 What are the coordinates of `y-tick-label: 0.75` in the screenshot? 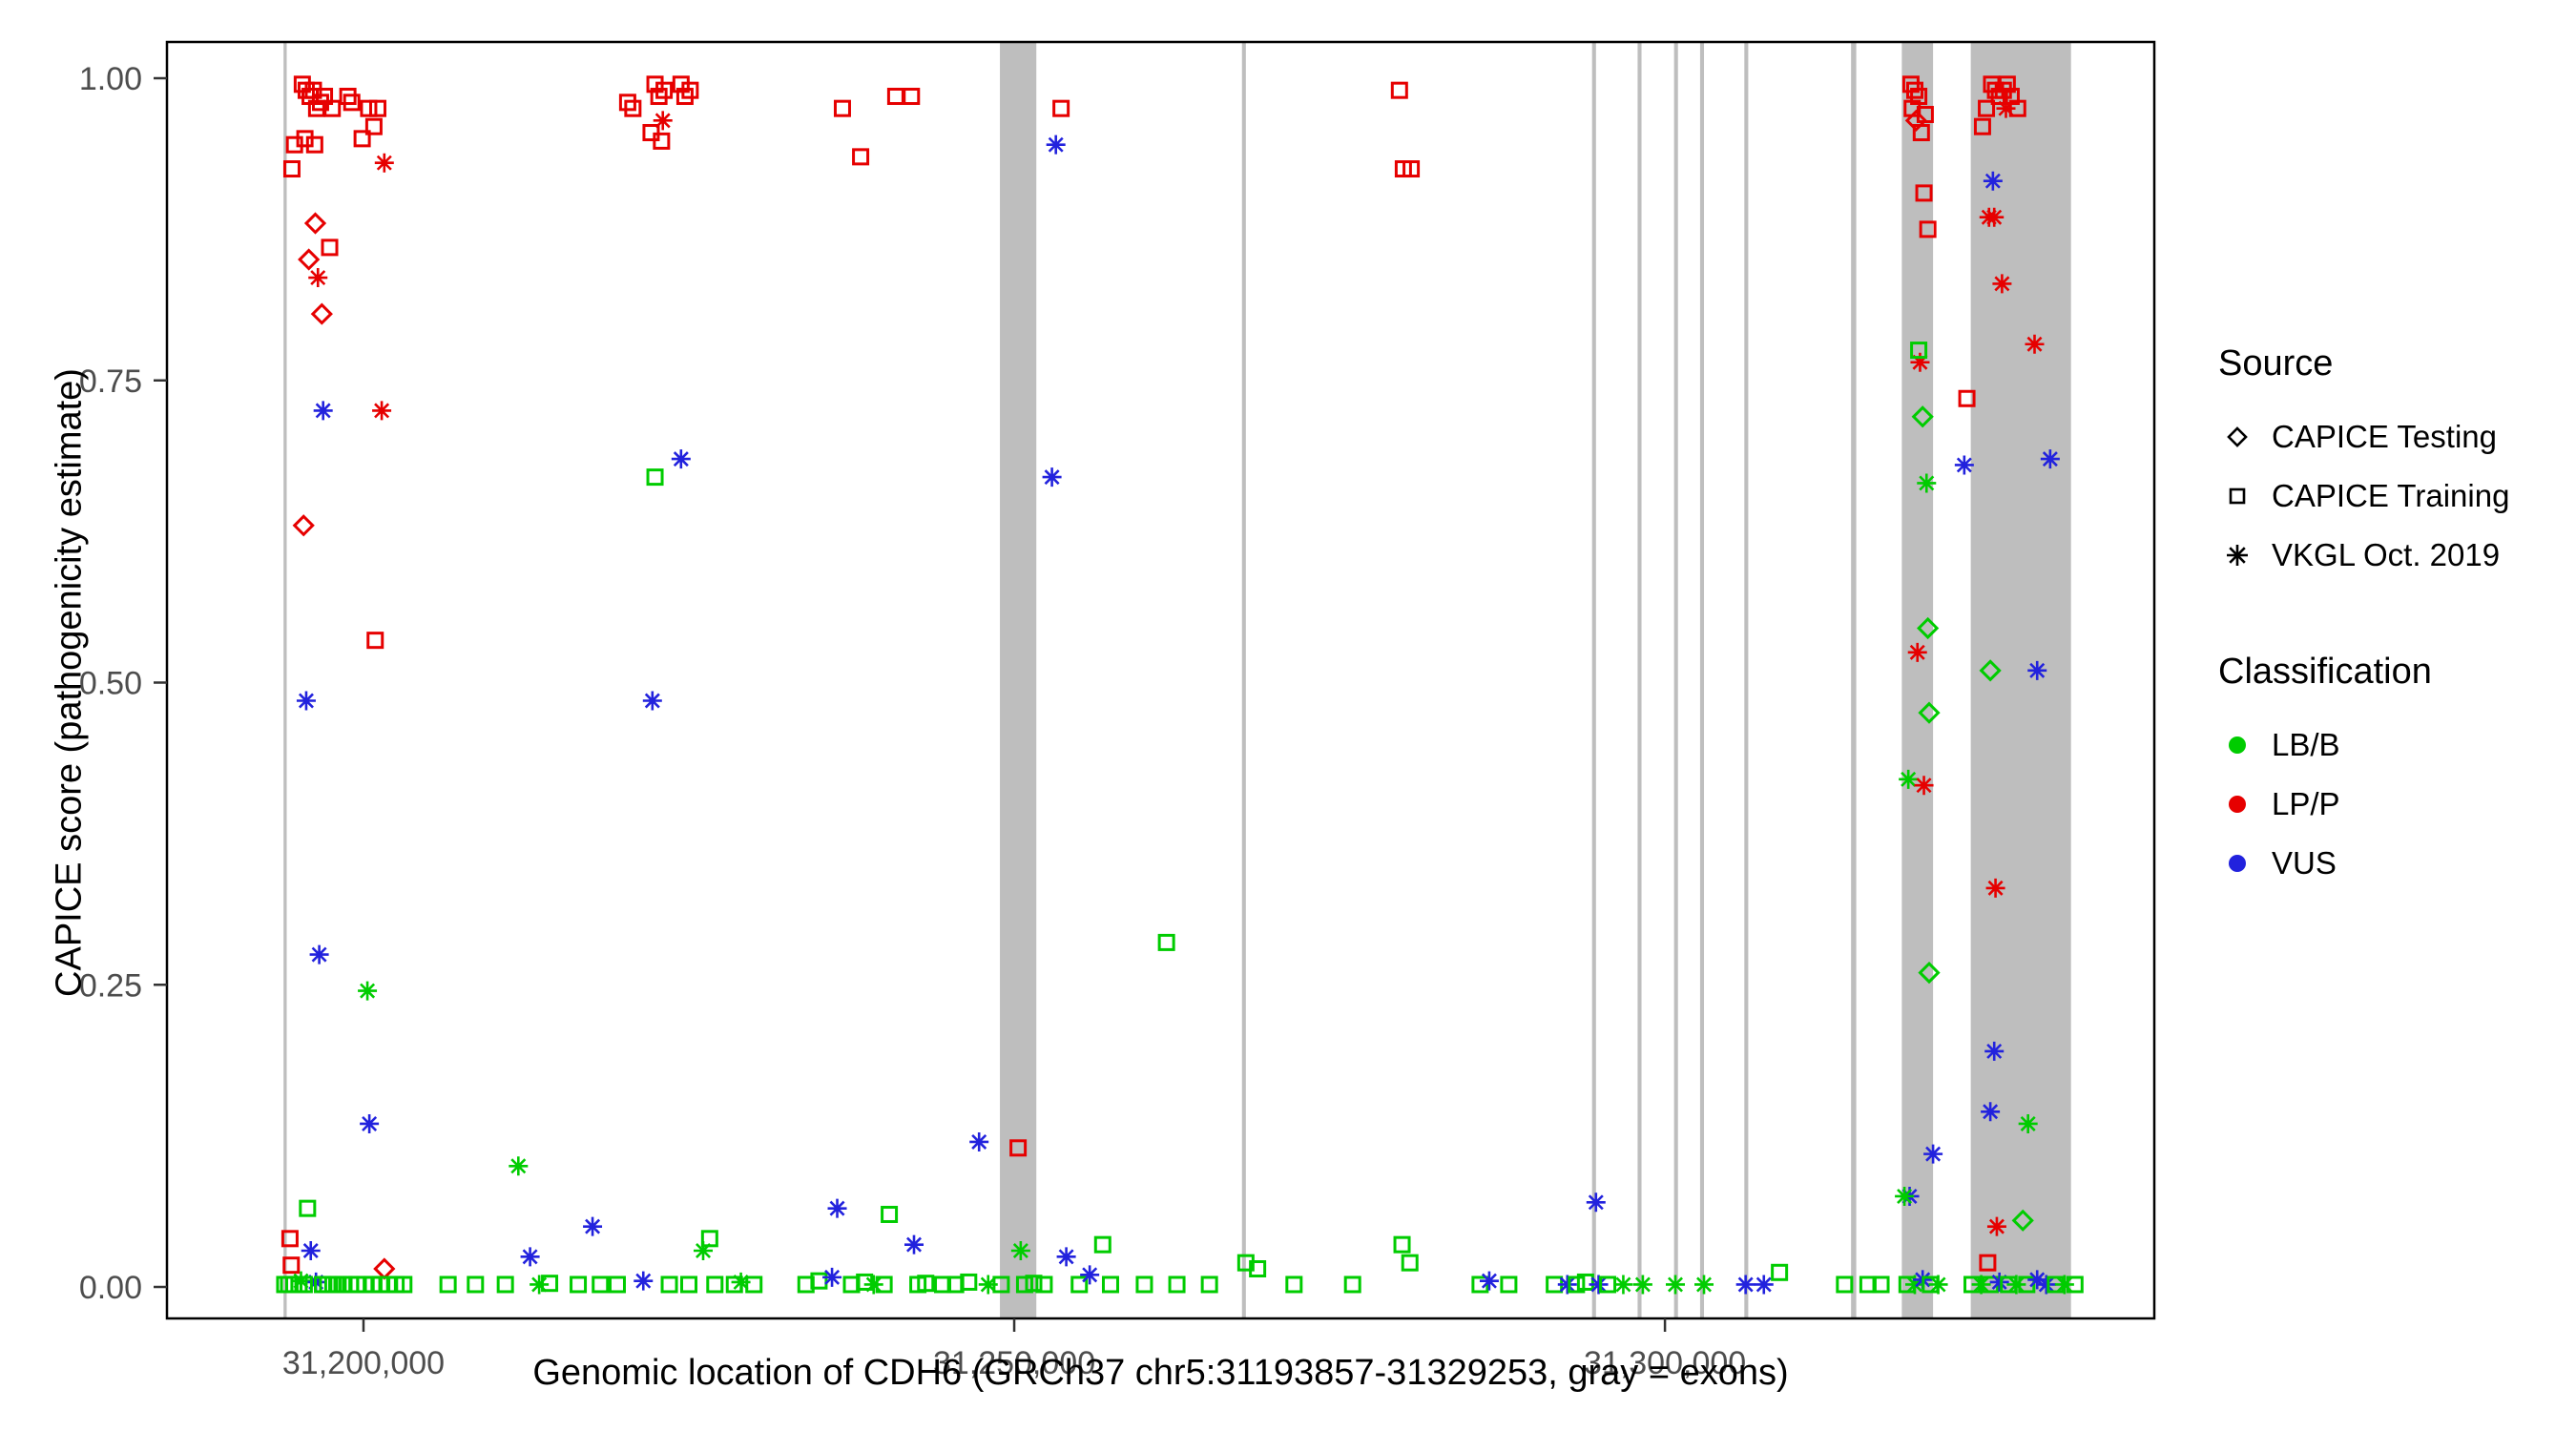 It's located at (110, 381).